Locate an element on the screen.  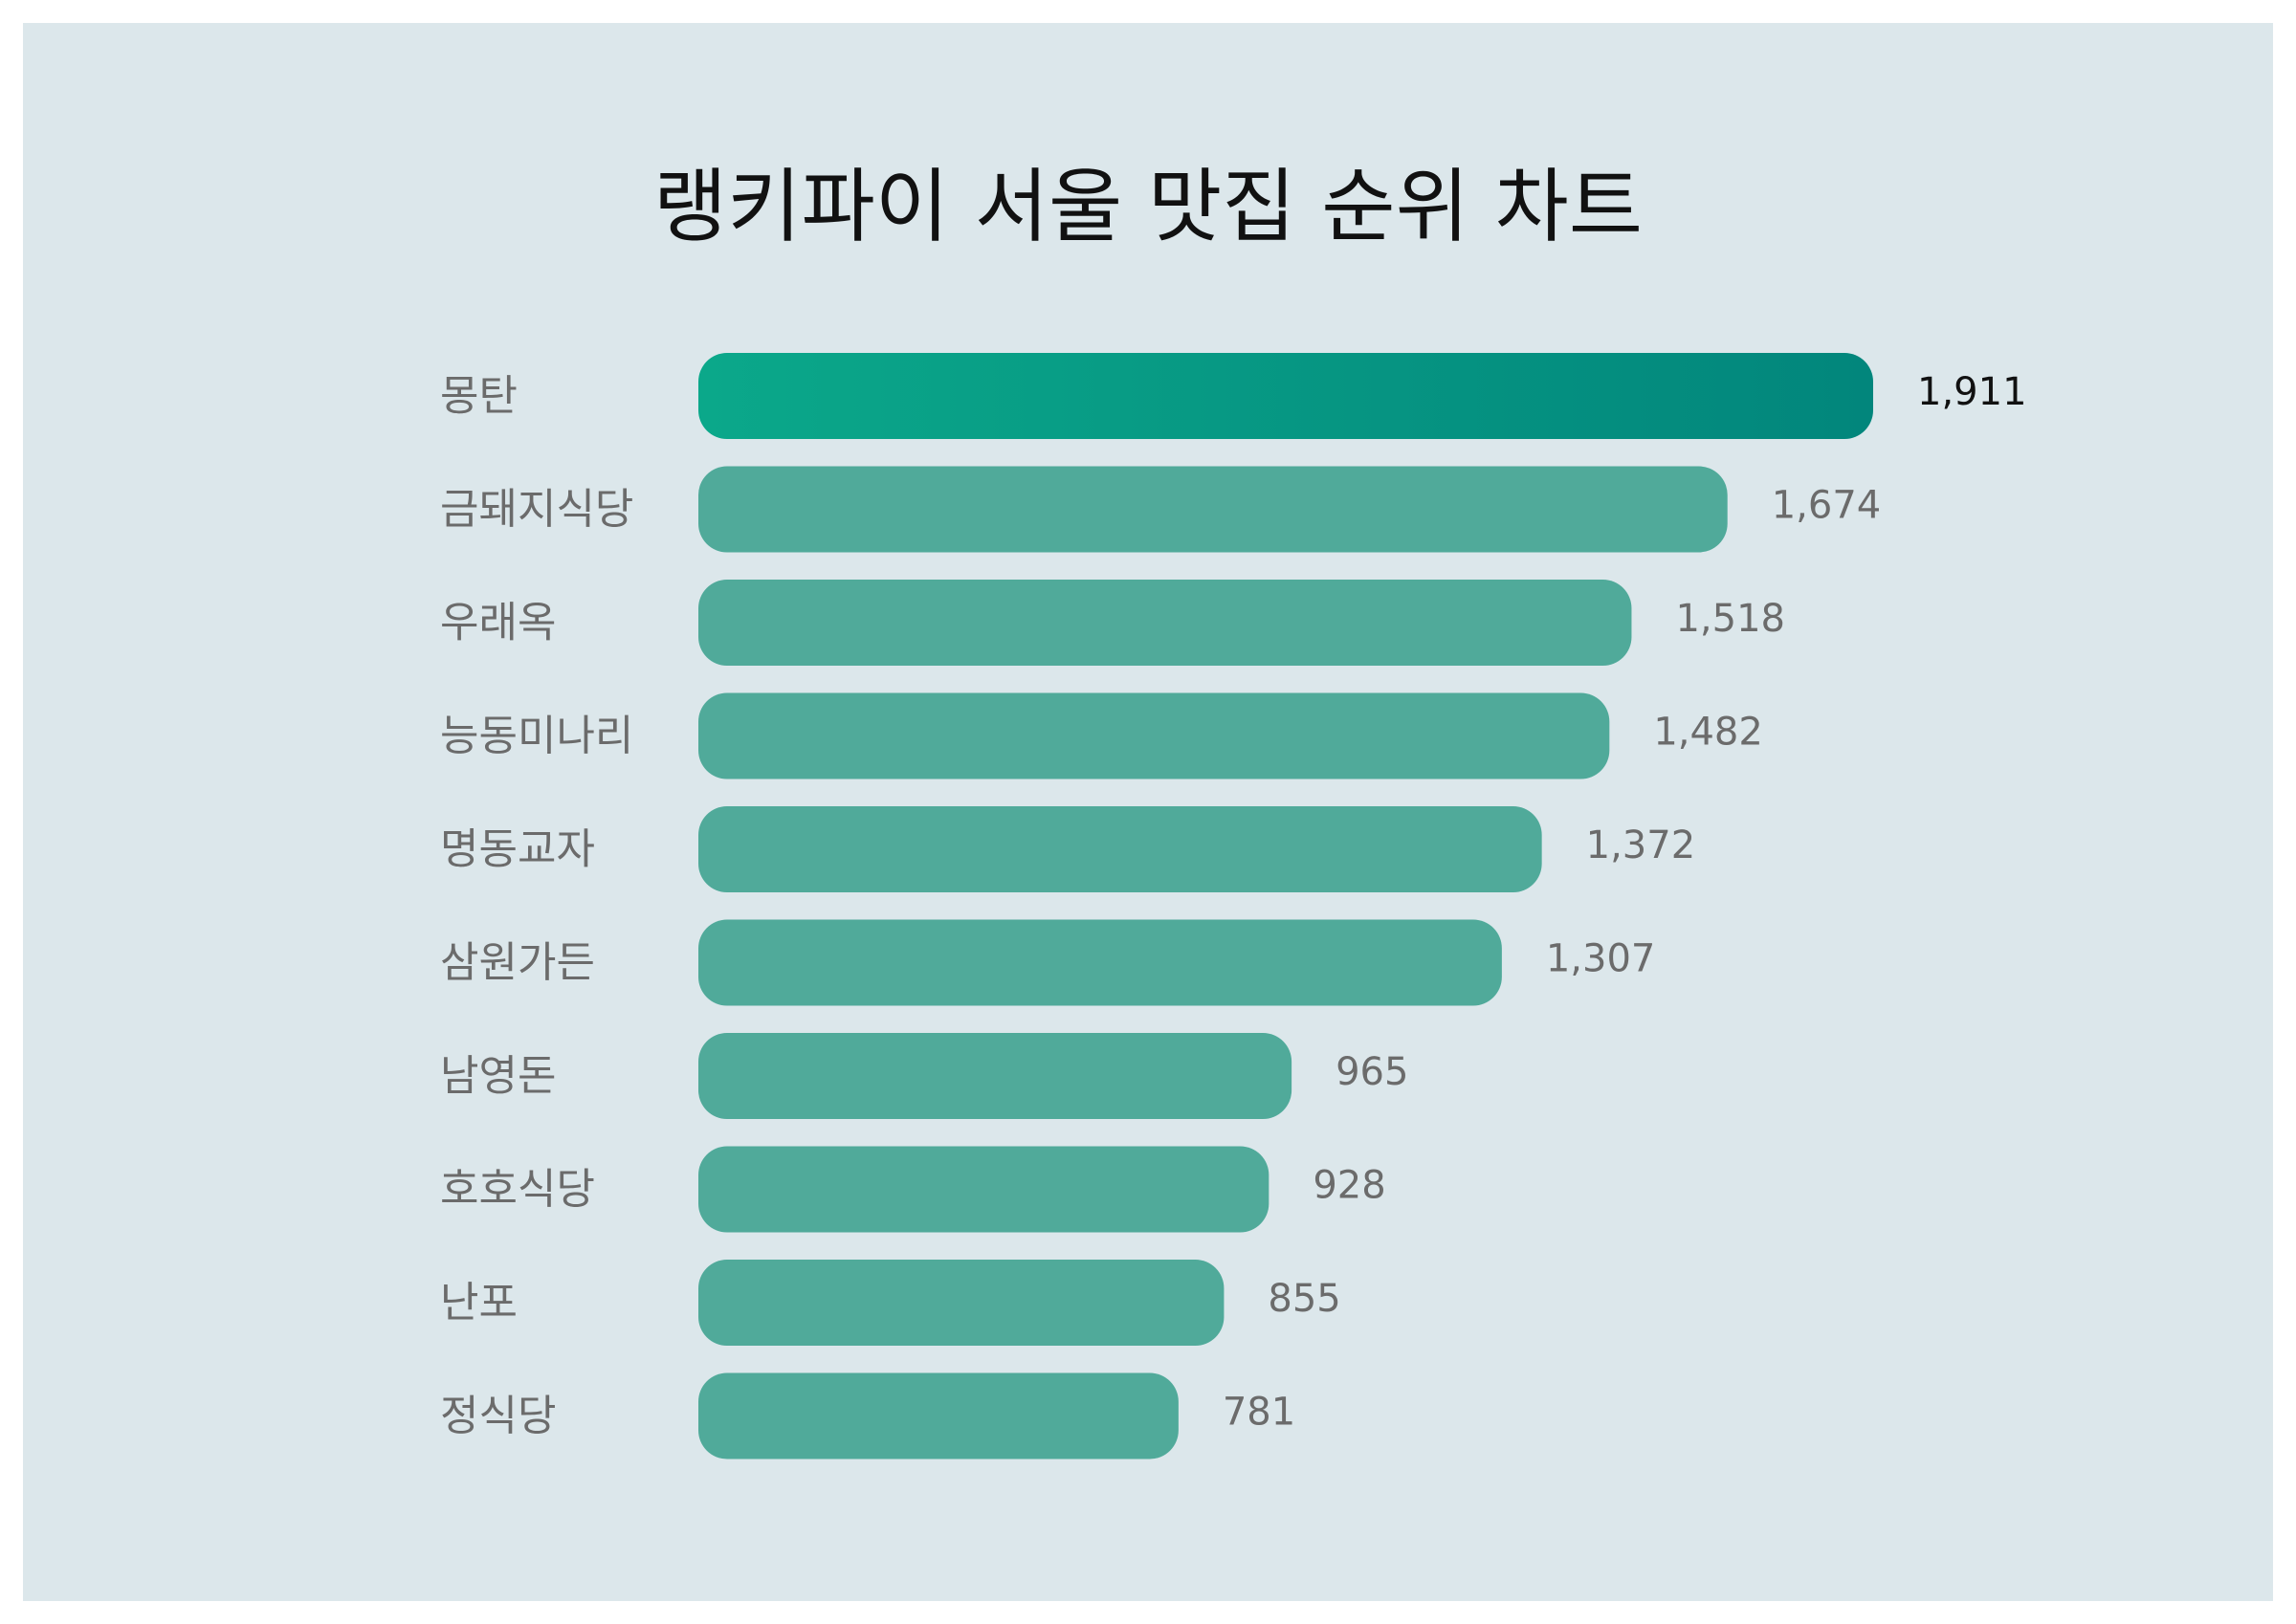
value-label-7: 965 is located at coordinates (1372, 1072).